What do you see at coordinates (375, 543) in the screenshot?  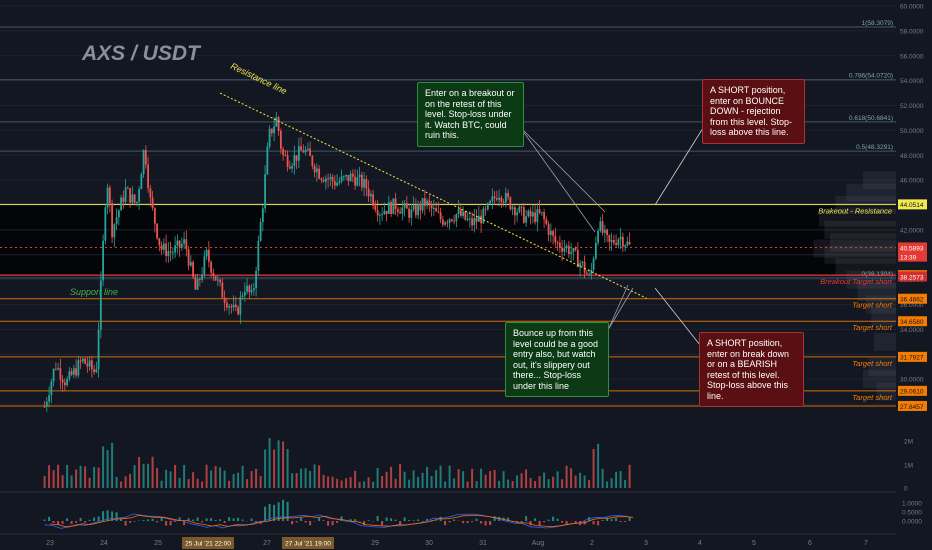 I see `x-tick-6: 29` at bounding box center [375, 543].